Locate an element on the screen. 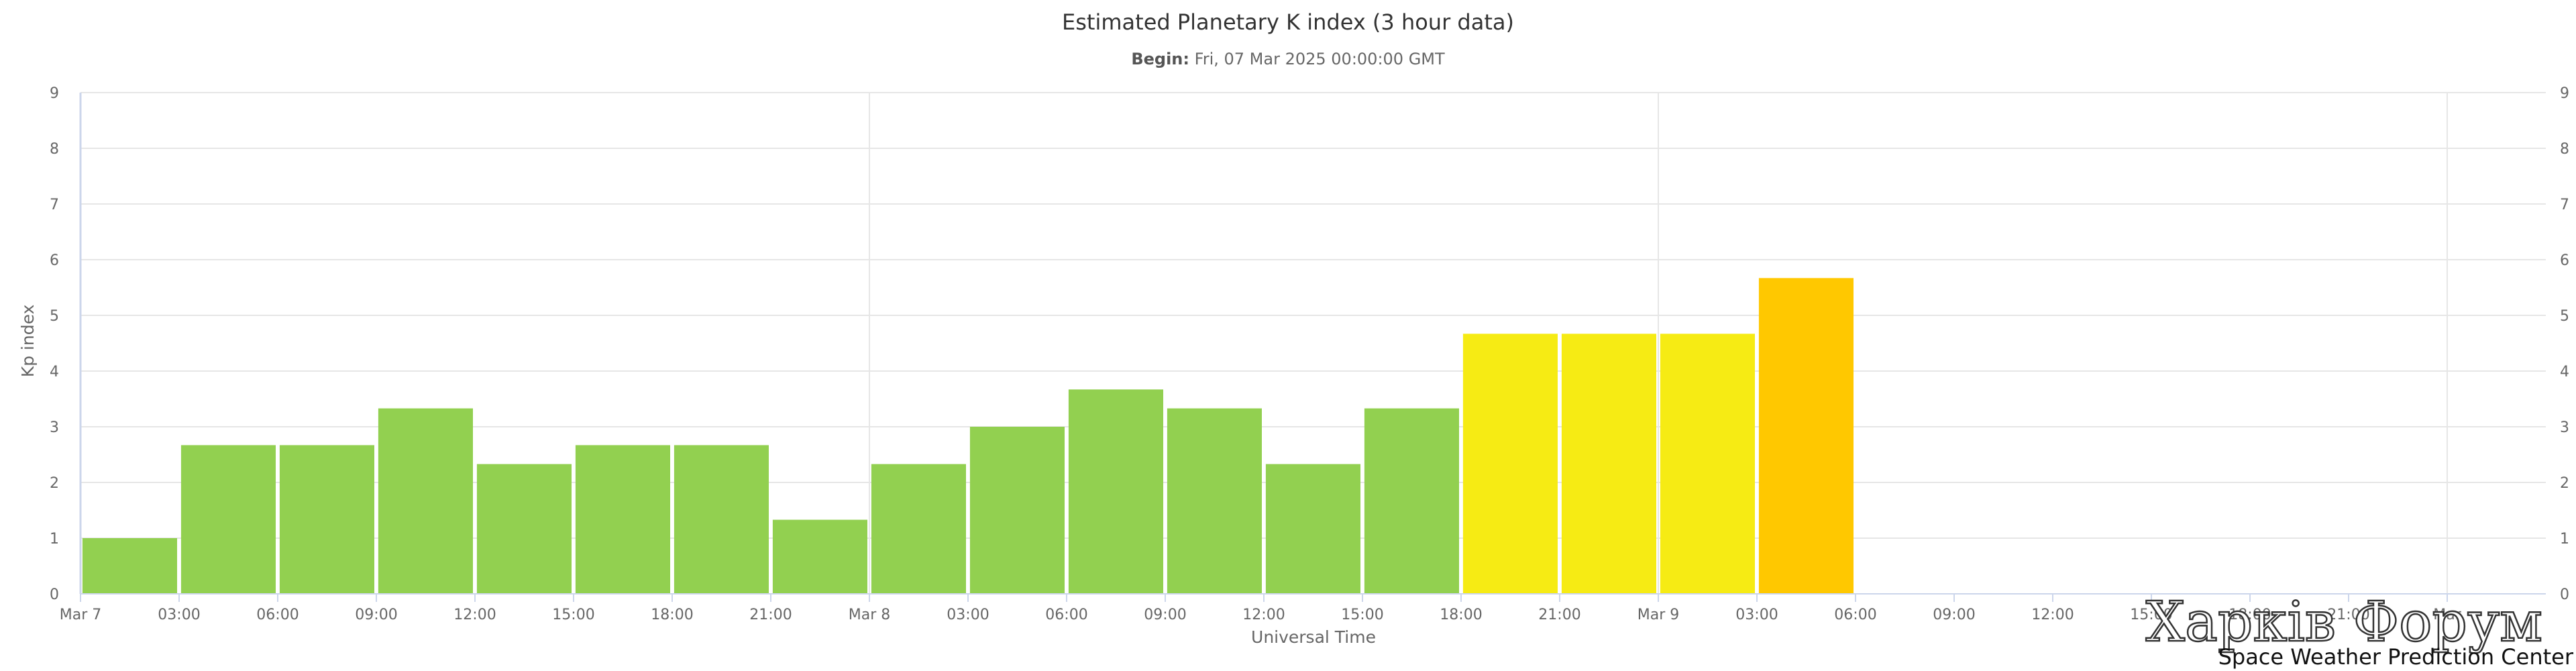 This screenshot has width=2576, height=671. y-tick-label-left: 4 is located at coordinates (54, 372).